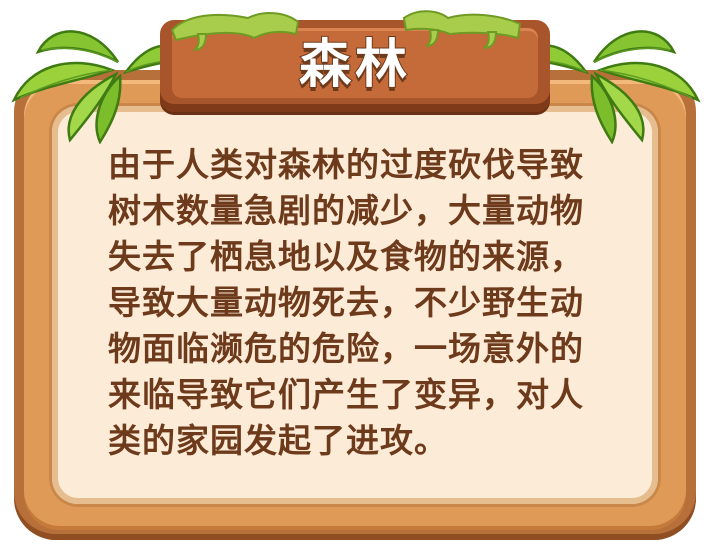 This screenshot has height=550, width=712. Describe the element at coordinates (610, 87) in the screenshot. I see `leaf-cluster-right-icon` at that location.